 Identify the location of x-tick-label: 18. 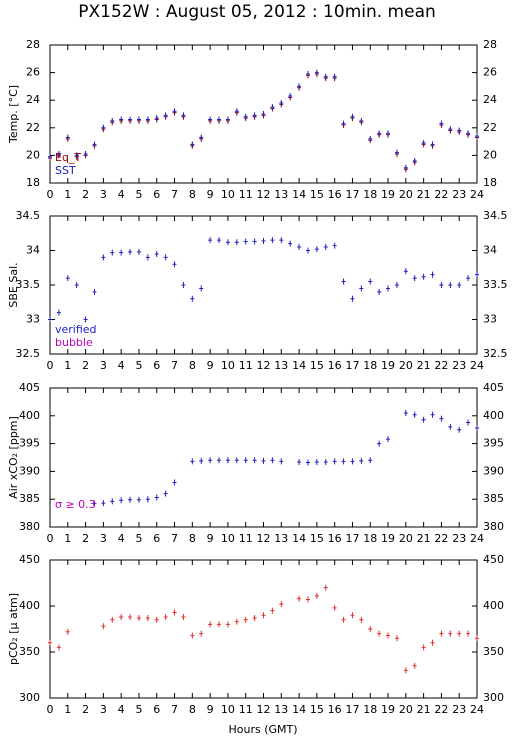
(370, 709).